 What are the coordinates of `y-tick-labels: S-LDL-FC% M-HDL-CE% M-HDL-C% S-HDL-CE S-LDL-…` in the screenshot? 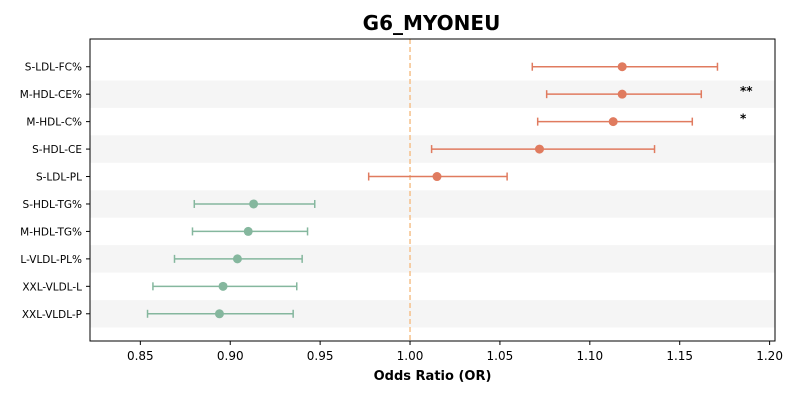 It's located at (55, 191).